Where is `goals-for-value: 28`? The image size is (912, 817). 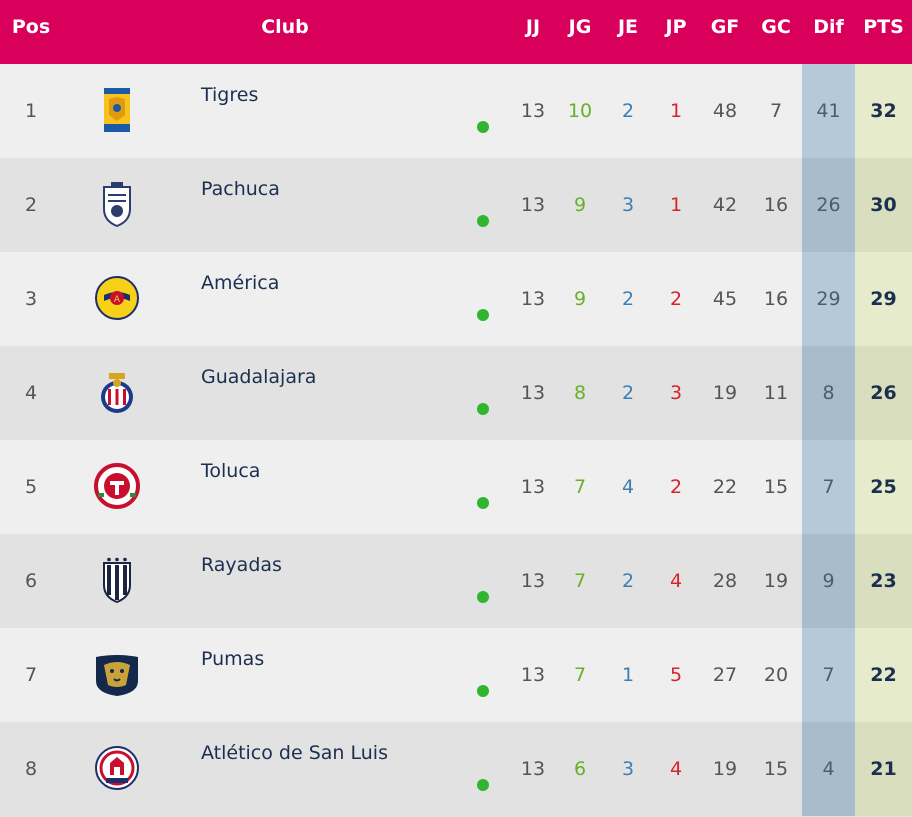 goals-for-value: 28 is located at coordinates (725, 581).